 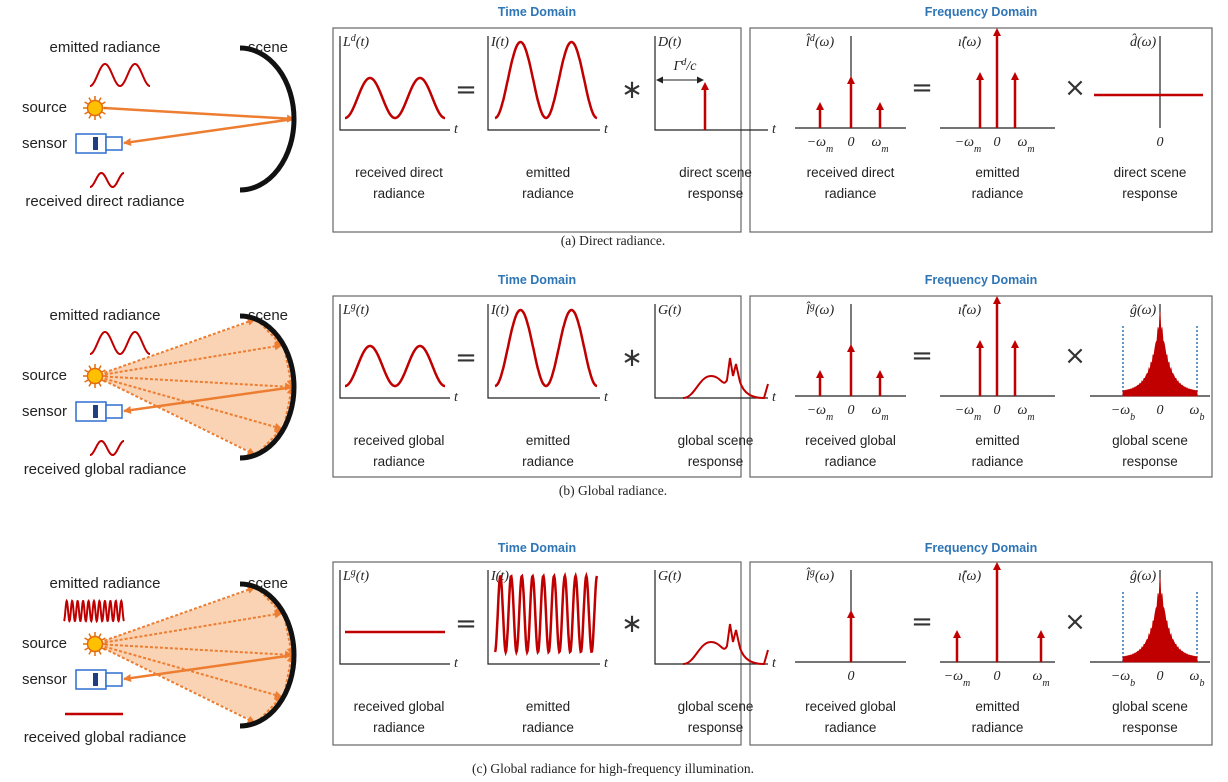 I want to click on emitted-label: emitted radiance, so click(x=105, y=47).